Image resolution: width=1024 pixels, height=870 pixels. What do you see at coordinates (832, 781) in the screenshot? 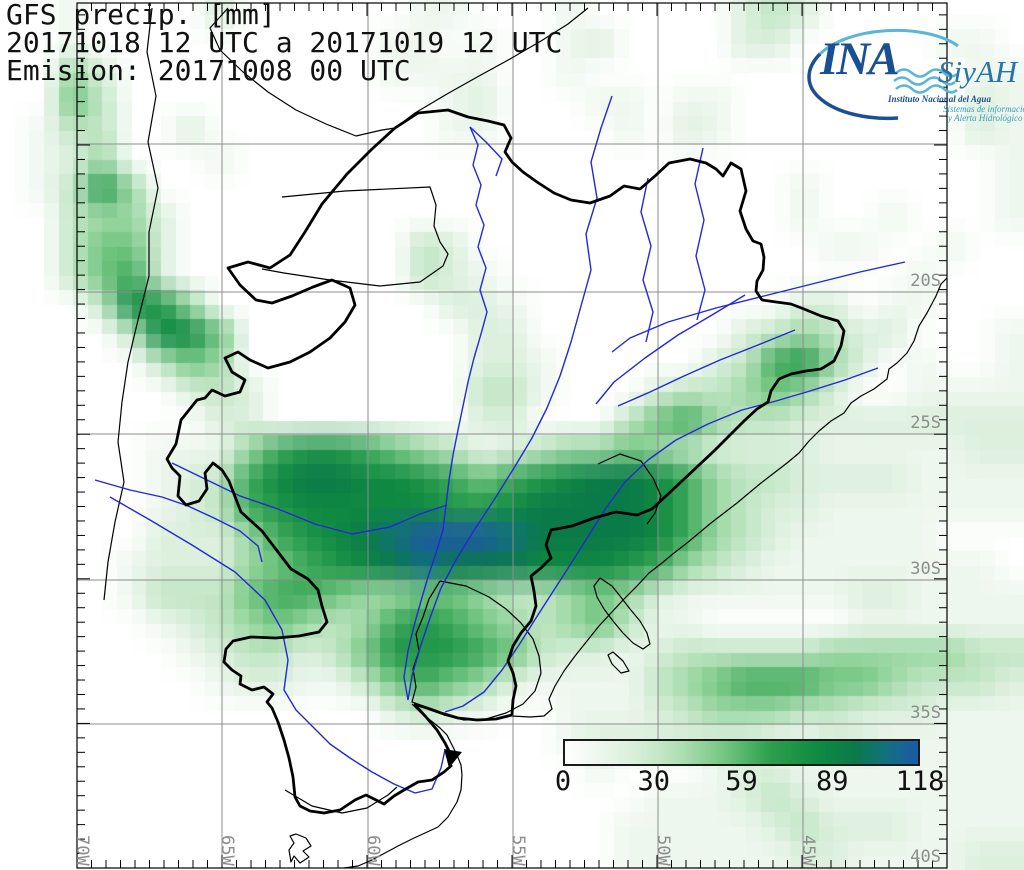
I see `colorbar-label-89: 89` at bounding box center [832, 781].